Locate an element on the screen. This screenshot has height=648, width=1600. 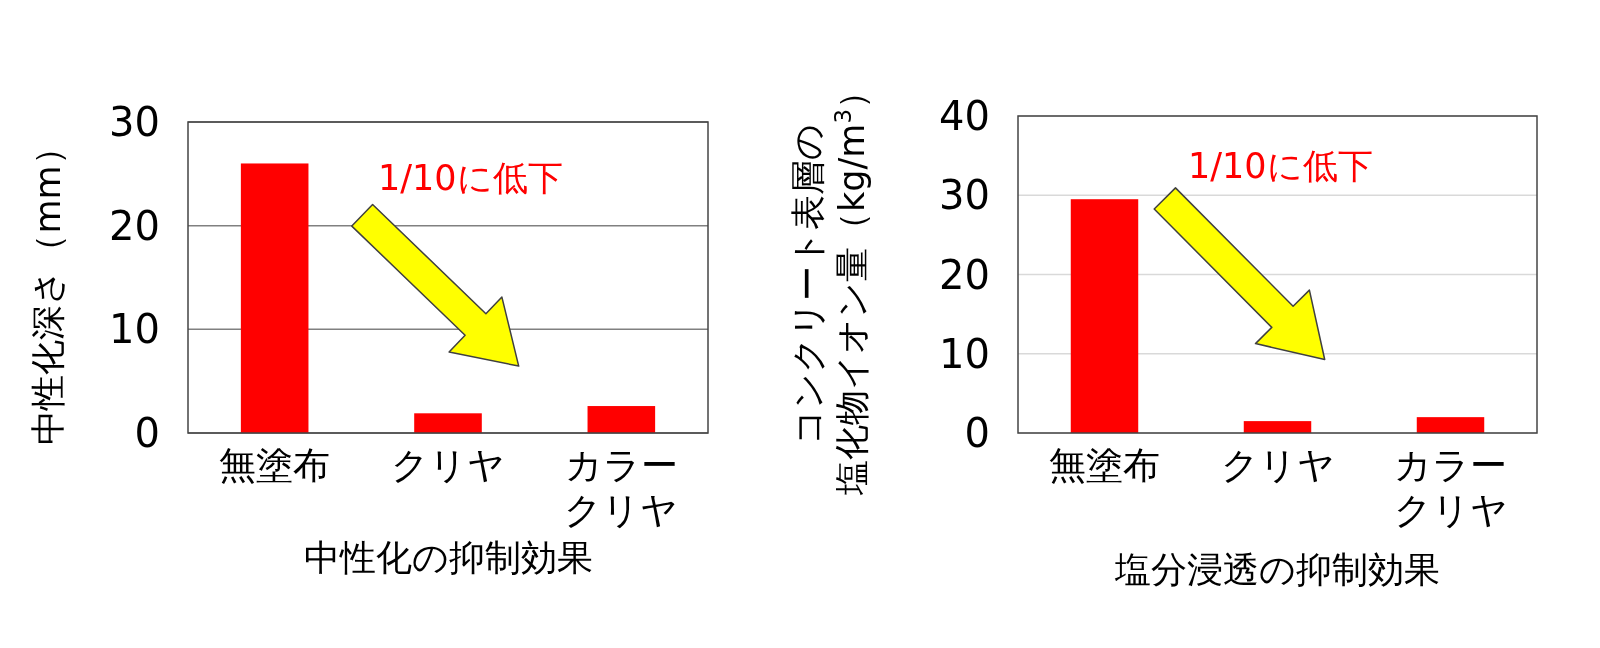
x-axis-title: 塩分浸透の抑制効果 is located at coordinates (1277, 569).